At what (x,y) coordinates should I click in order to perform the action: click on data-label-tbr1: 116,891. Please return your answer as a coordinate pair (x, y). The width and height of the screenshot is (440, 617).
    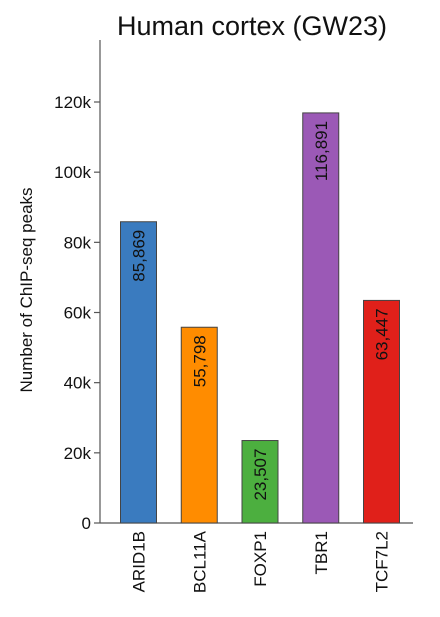
    Looking at the image, I should click on (321, 151).